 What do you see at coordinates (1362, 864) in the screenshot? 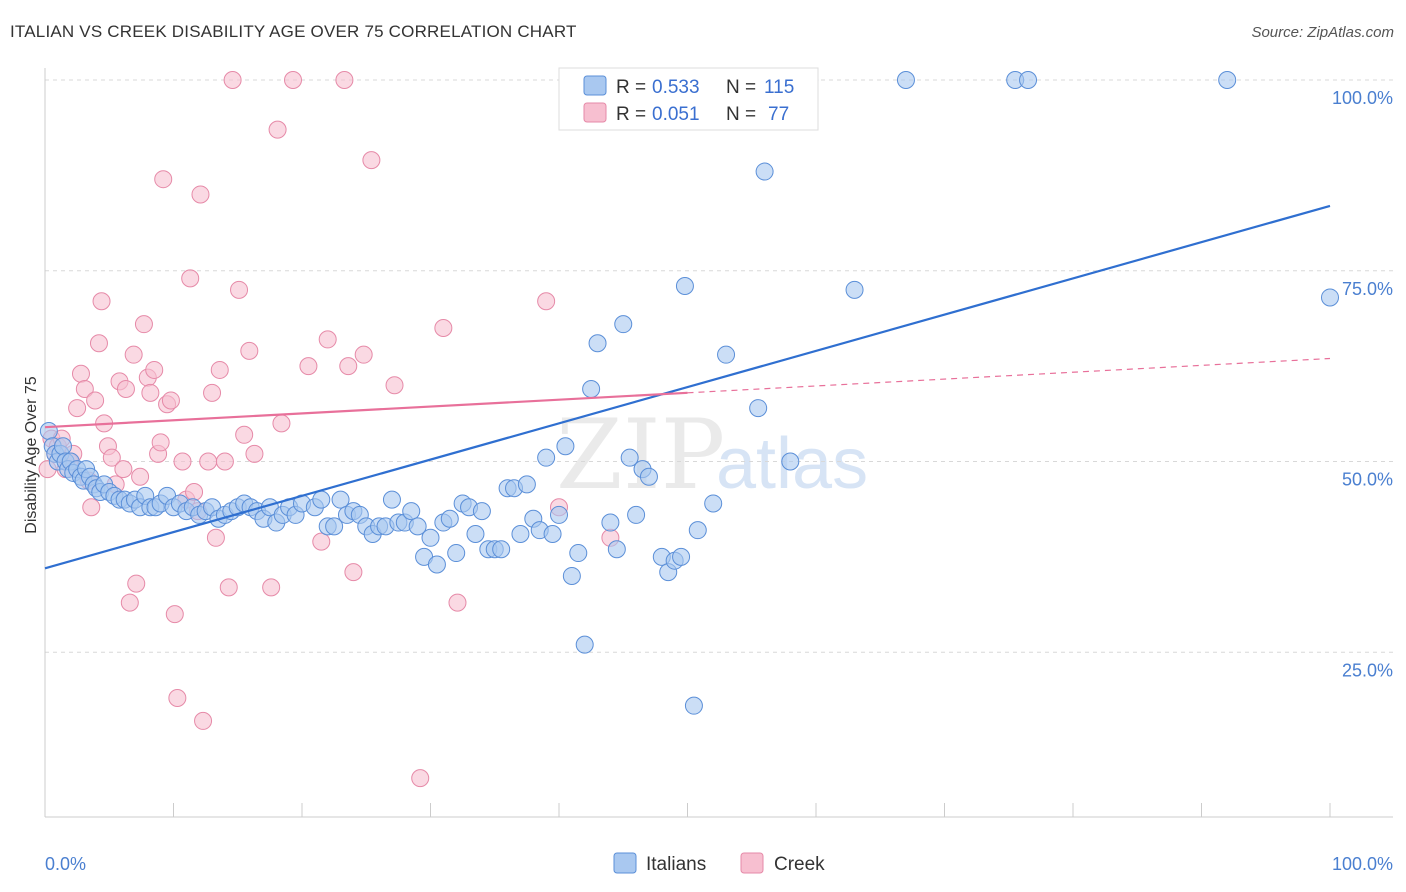
I see `x-tick-label-max: 100.0%` at bounding box center [1362, 864].